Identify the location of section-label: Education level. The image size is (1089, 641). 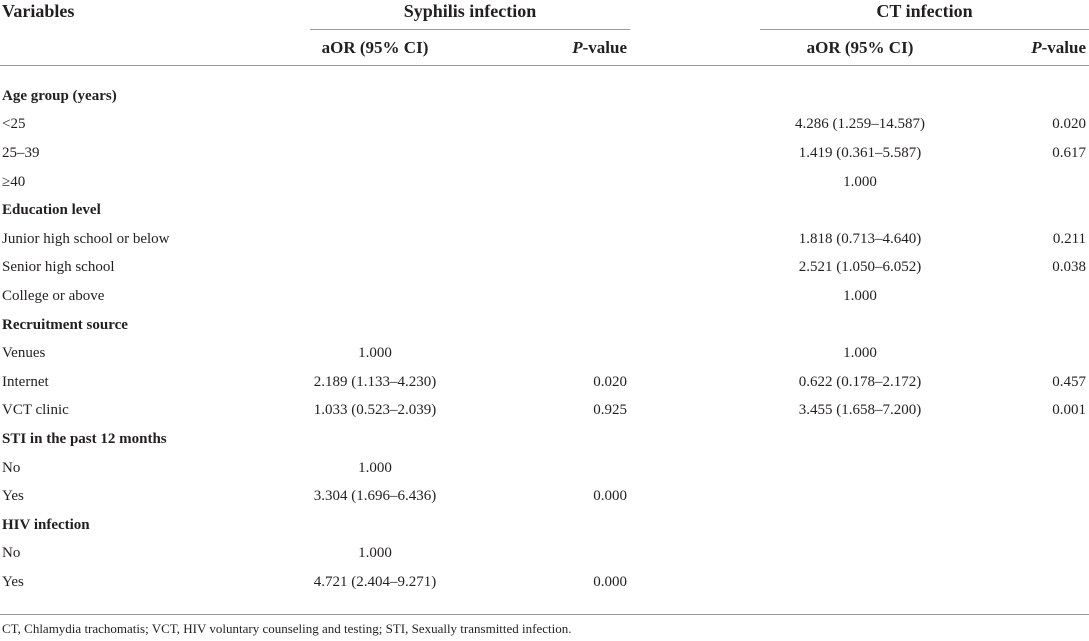
(51, 210).